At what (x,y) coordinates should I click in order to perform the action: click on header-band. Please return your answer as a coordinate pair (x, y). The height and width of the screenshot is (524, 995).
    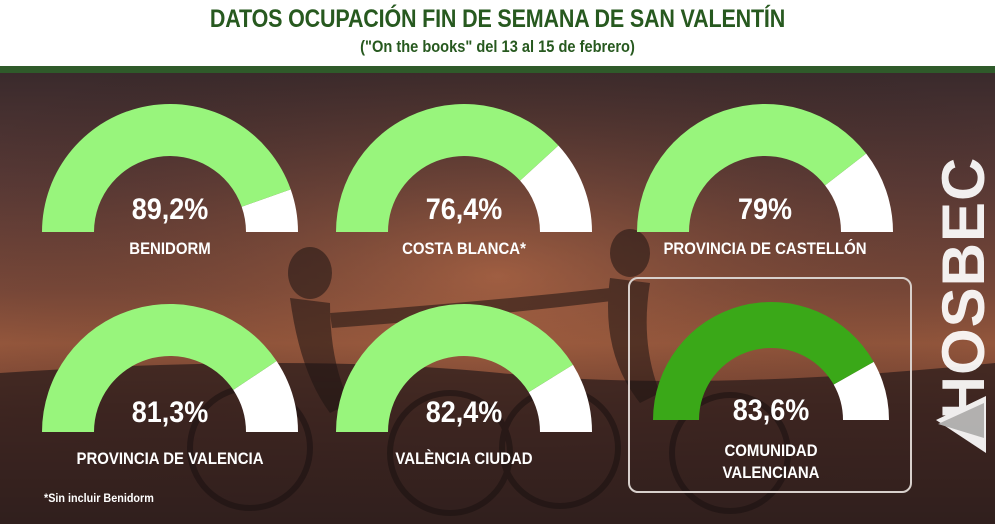
    Looking at the image, I should click on (497, 69).